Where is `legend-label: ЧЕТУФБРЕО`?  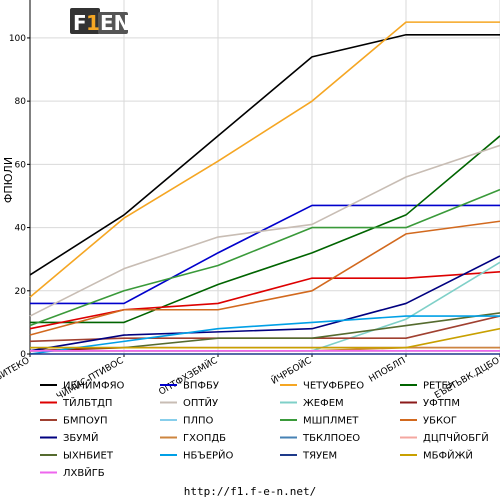
legend-label: ЧЕТУФБРЕО is located at coordinates (333, 386).